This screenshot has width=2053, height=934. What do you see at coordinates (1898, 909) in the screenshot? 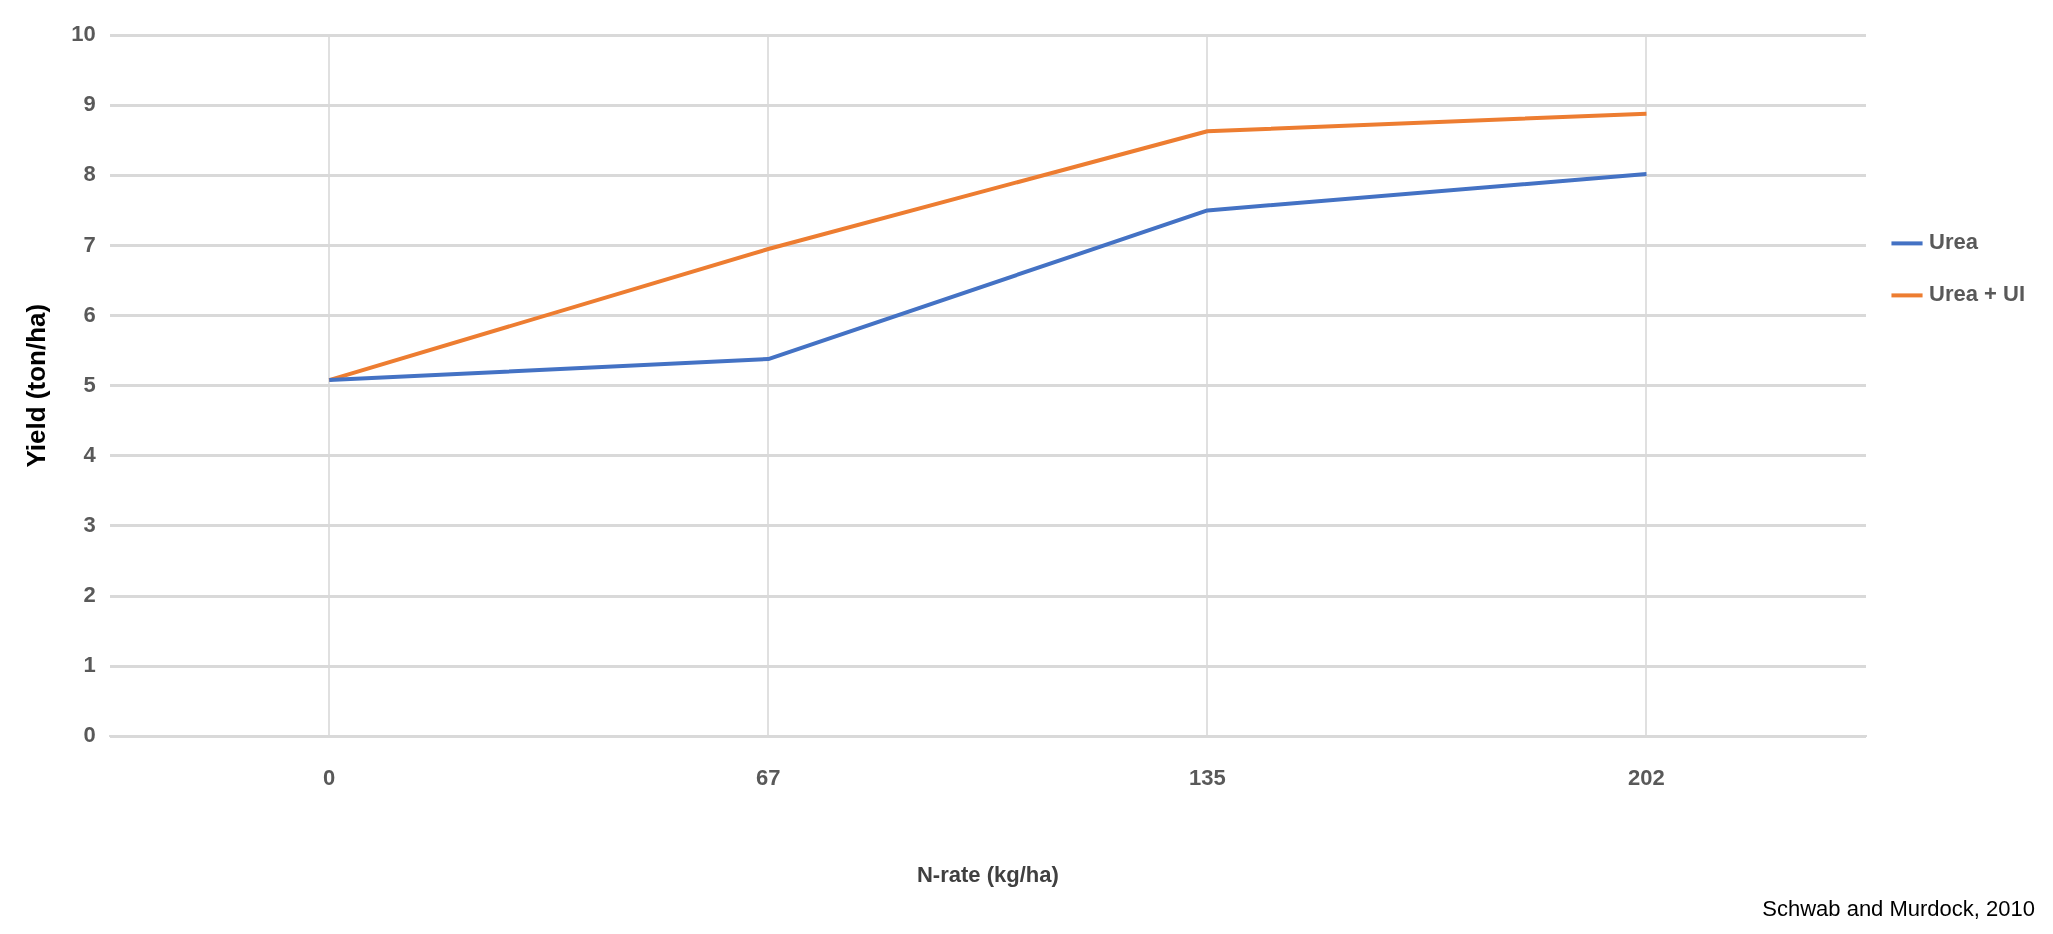
I see `text: Schwab and Murdock, 2010` at bounding box center [1898, 909].